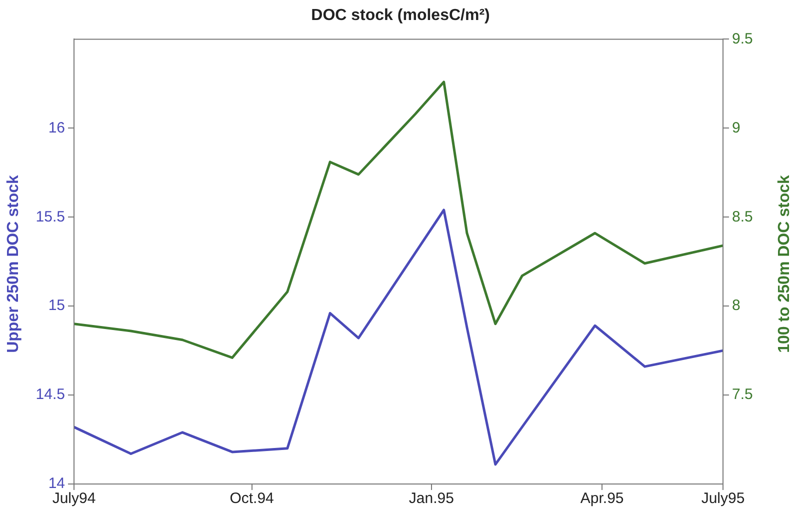  Describe the element at coordinates (56, 305) in the screenshot. I see `y-tick-label: 15` at that location.